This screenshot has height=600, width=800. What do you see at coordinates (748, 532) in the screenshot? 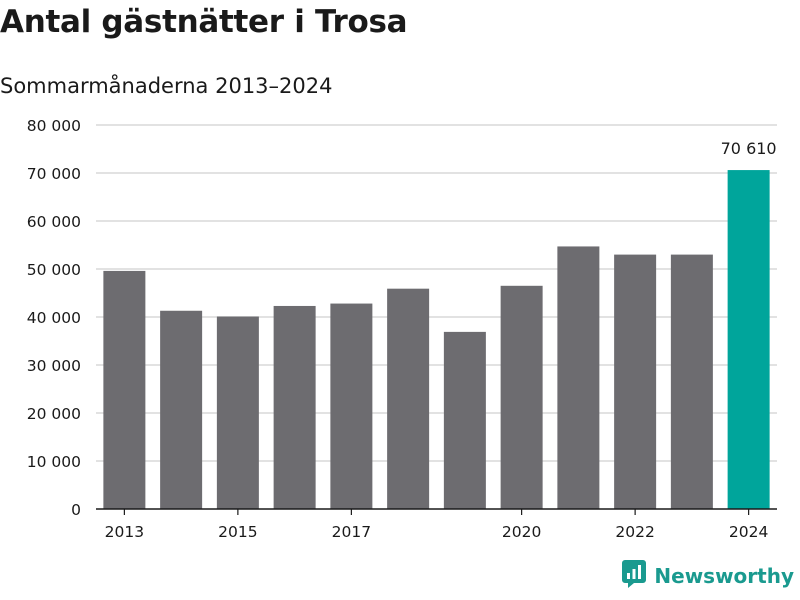
I see `x-tick-label: 2024` at bounding box center [748, 532].